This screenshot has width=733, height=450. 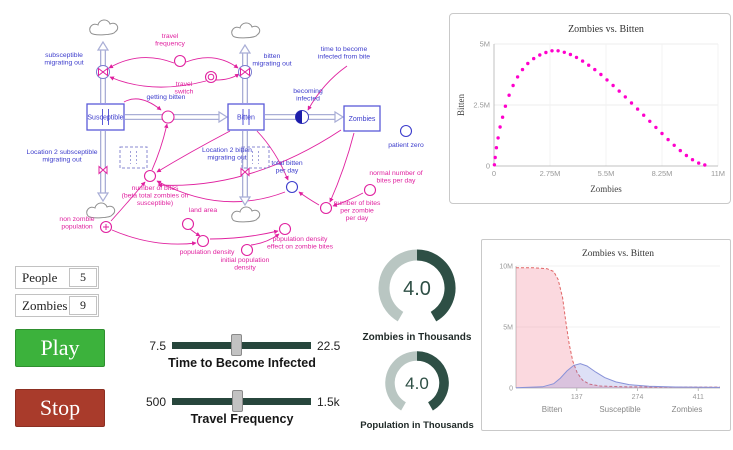 I want to click on zombies-gauge: 4.0, so click(x=417, y=285).